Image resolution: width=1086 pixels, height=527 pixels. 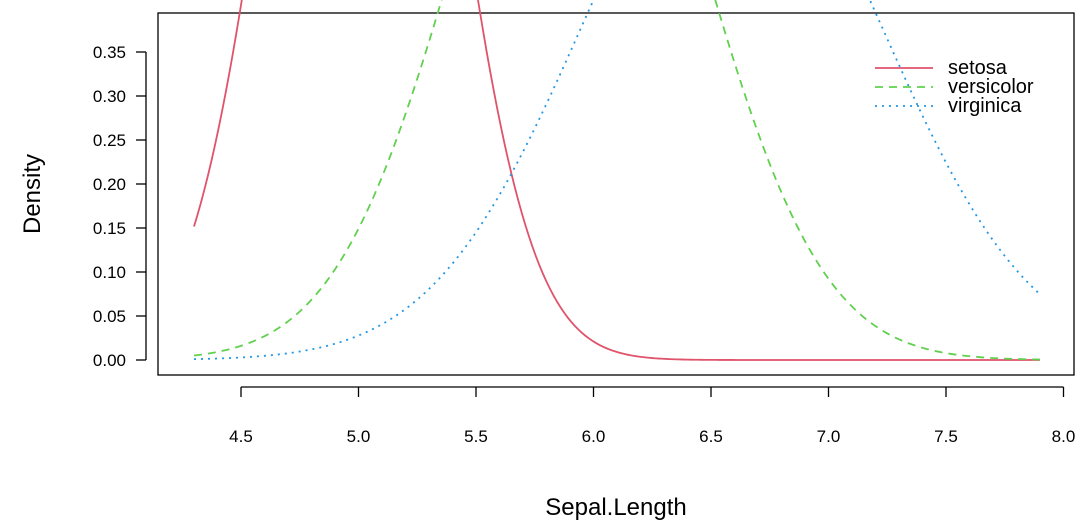 I want to click on legend-label-virginica: virginica, so click(x=985, y=106).